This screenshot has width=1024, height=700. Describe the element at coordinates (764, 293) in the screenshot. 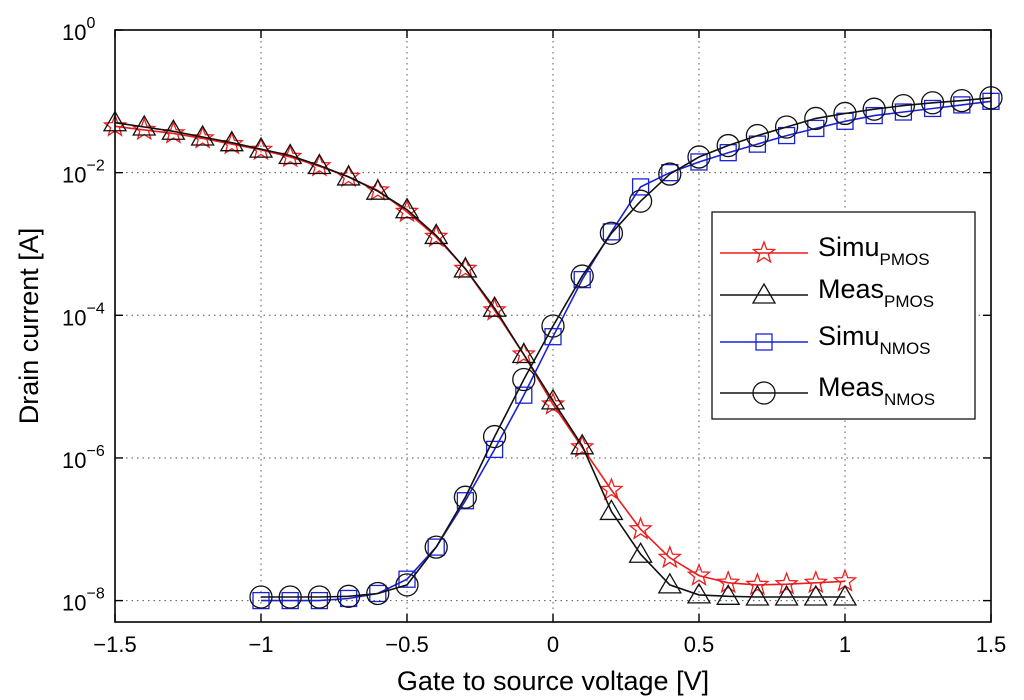

I see `legend-marker-triangle` at that location.